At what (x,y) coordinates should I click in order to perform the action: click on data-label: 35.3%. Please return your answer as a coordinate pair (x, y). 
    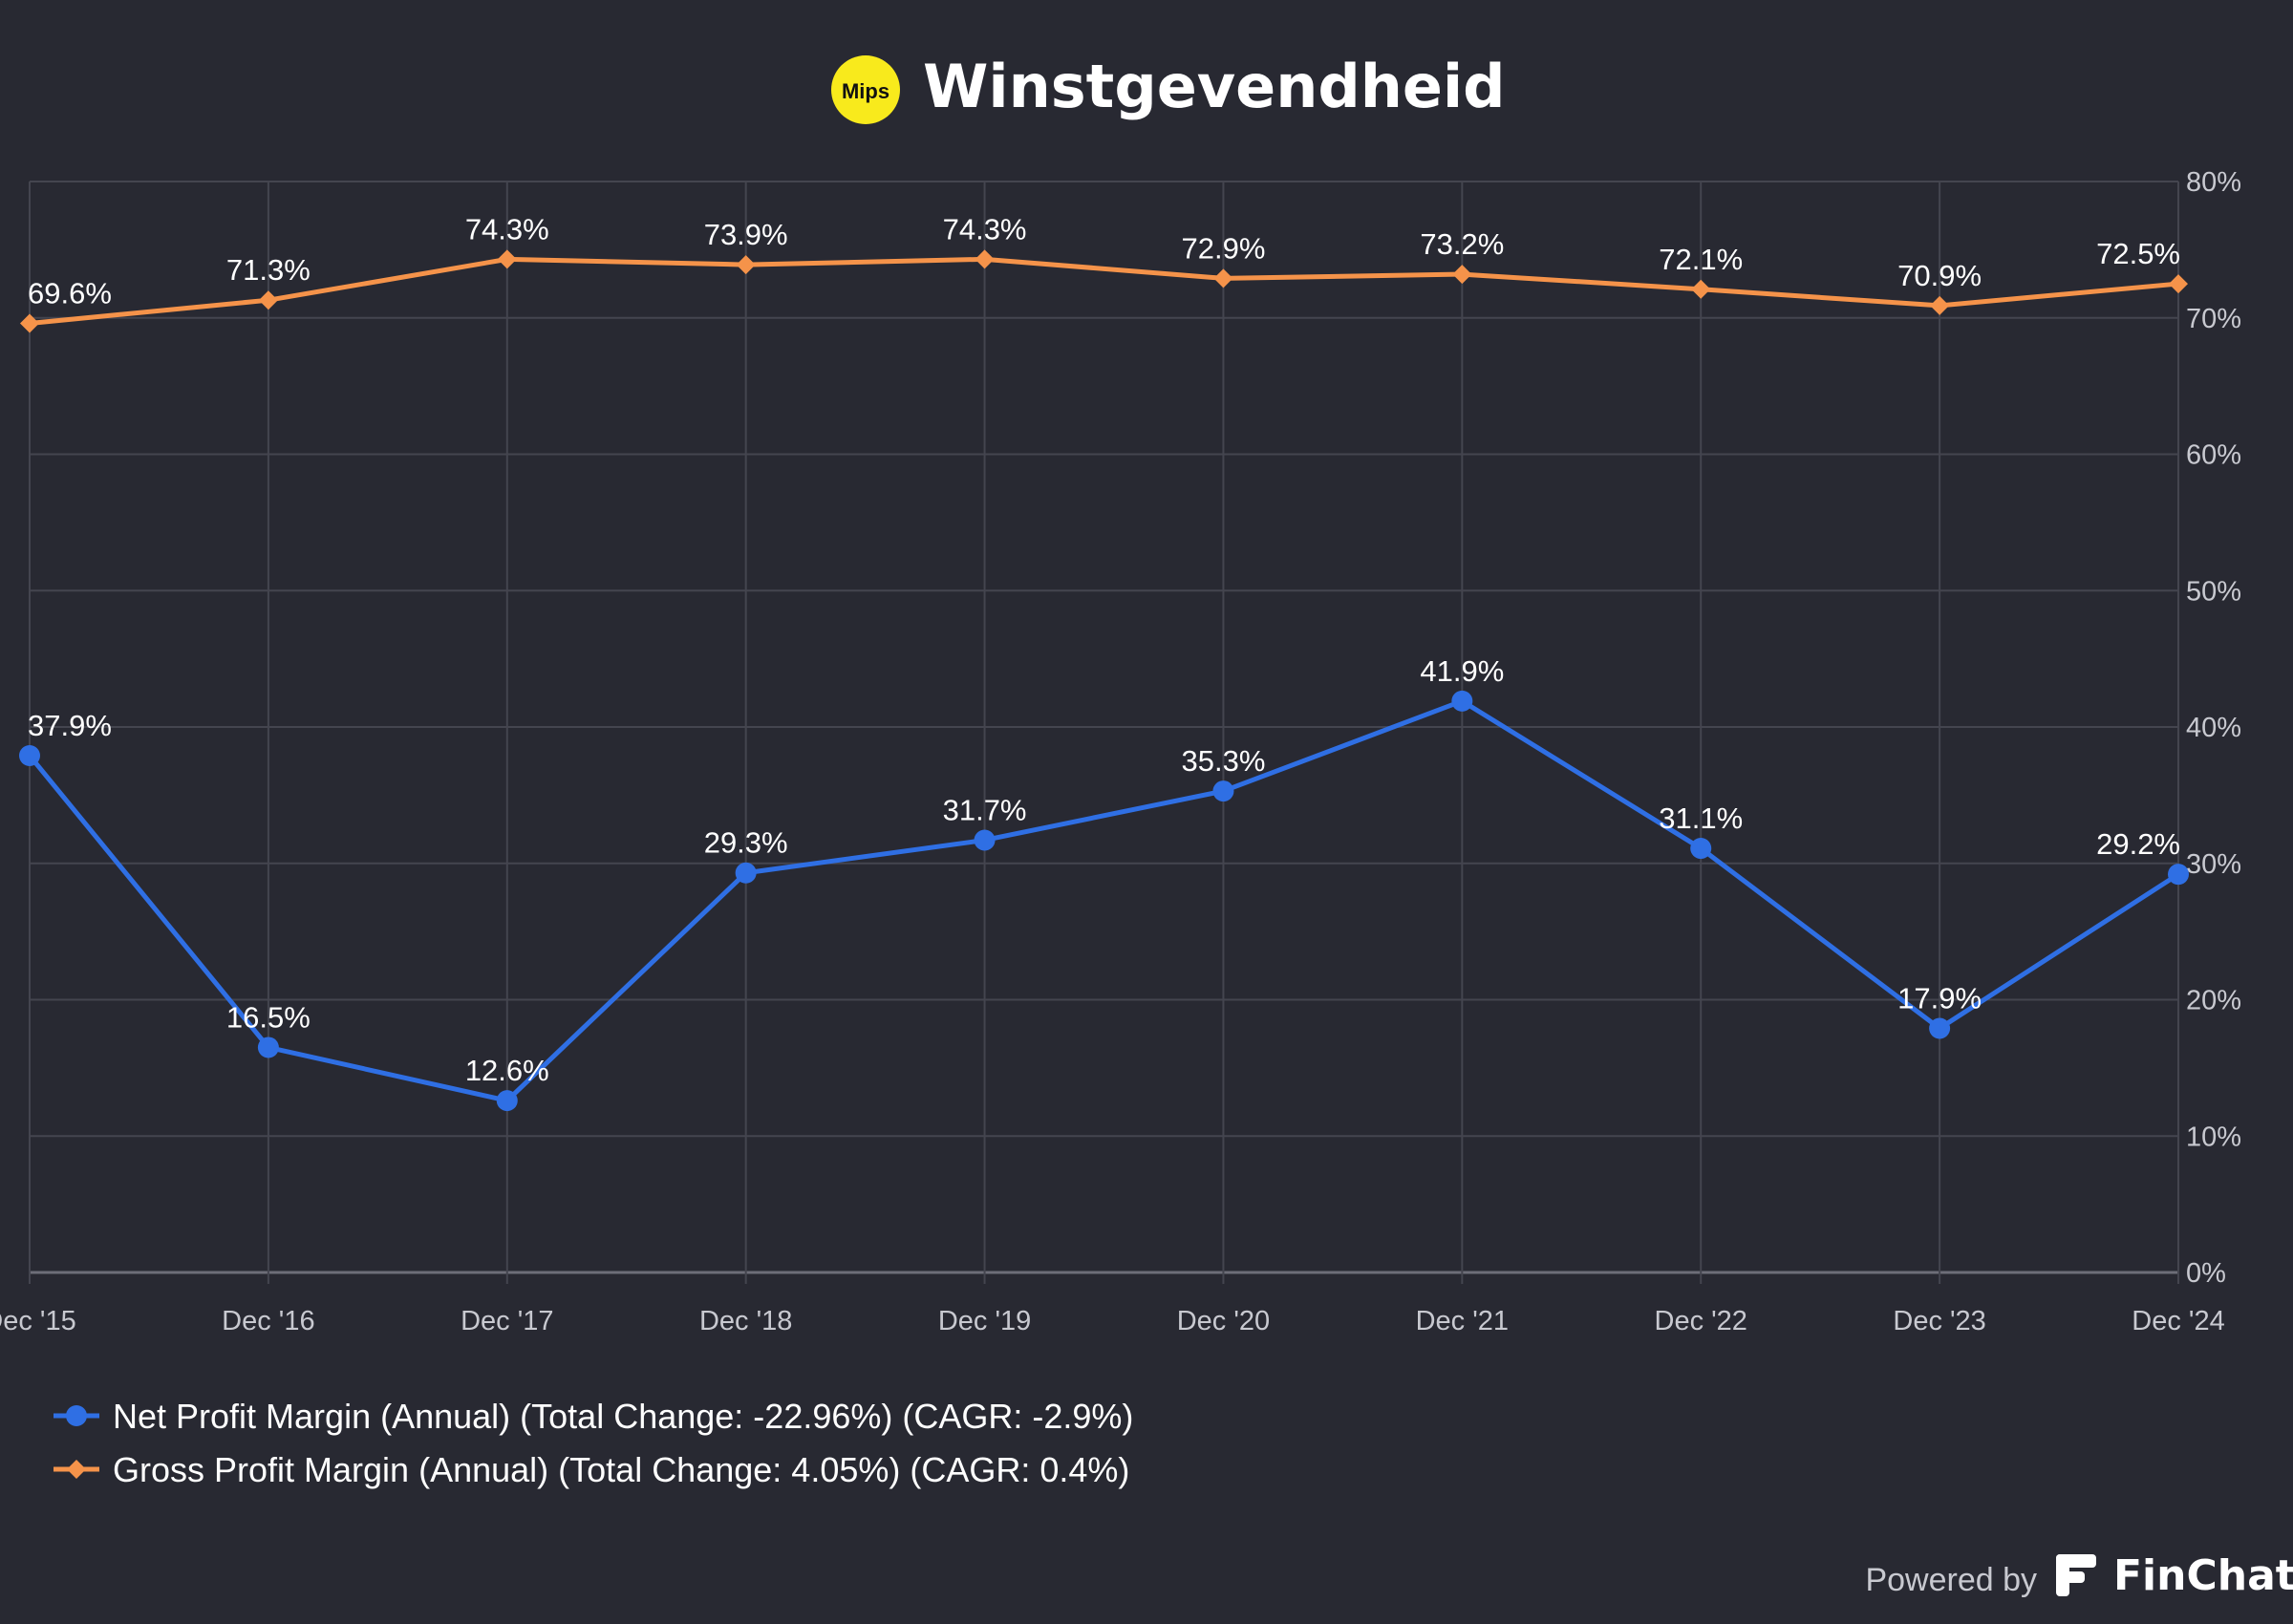
    Looking at the image, I should click on (1223, 761).